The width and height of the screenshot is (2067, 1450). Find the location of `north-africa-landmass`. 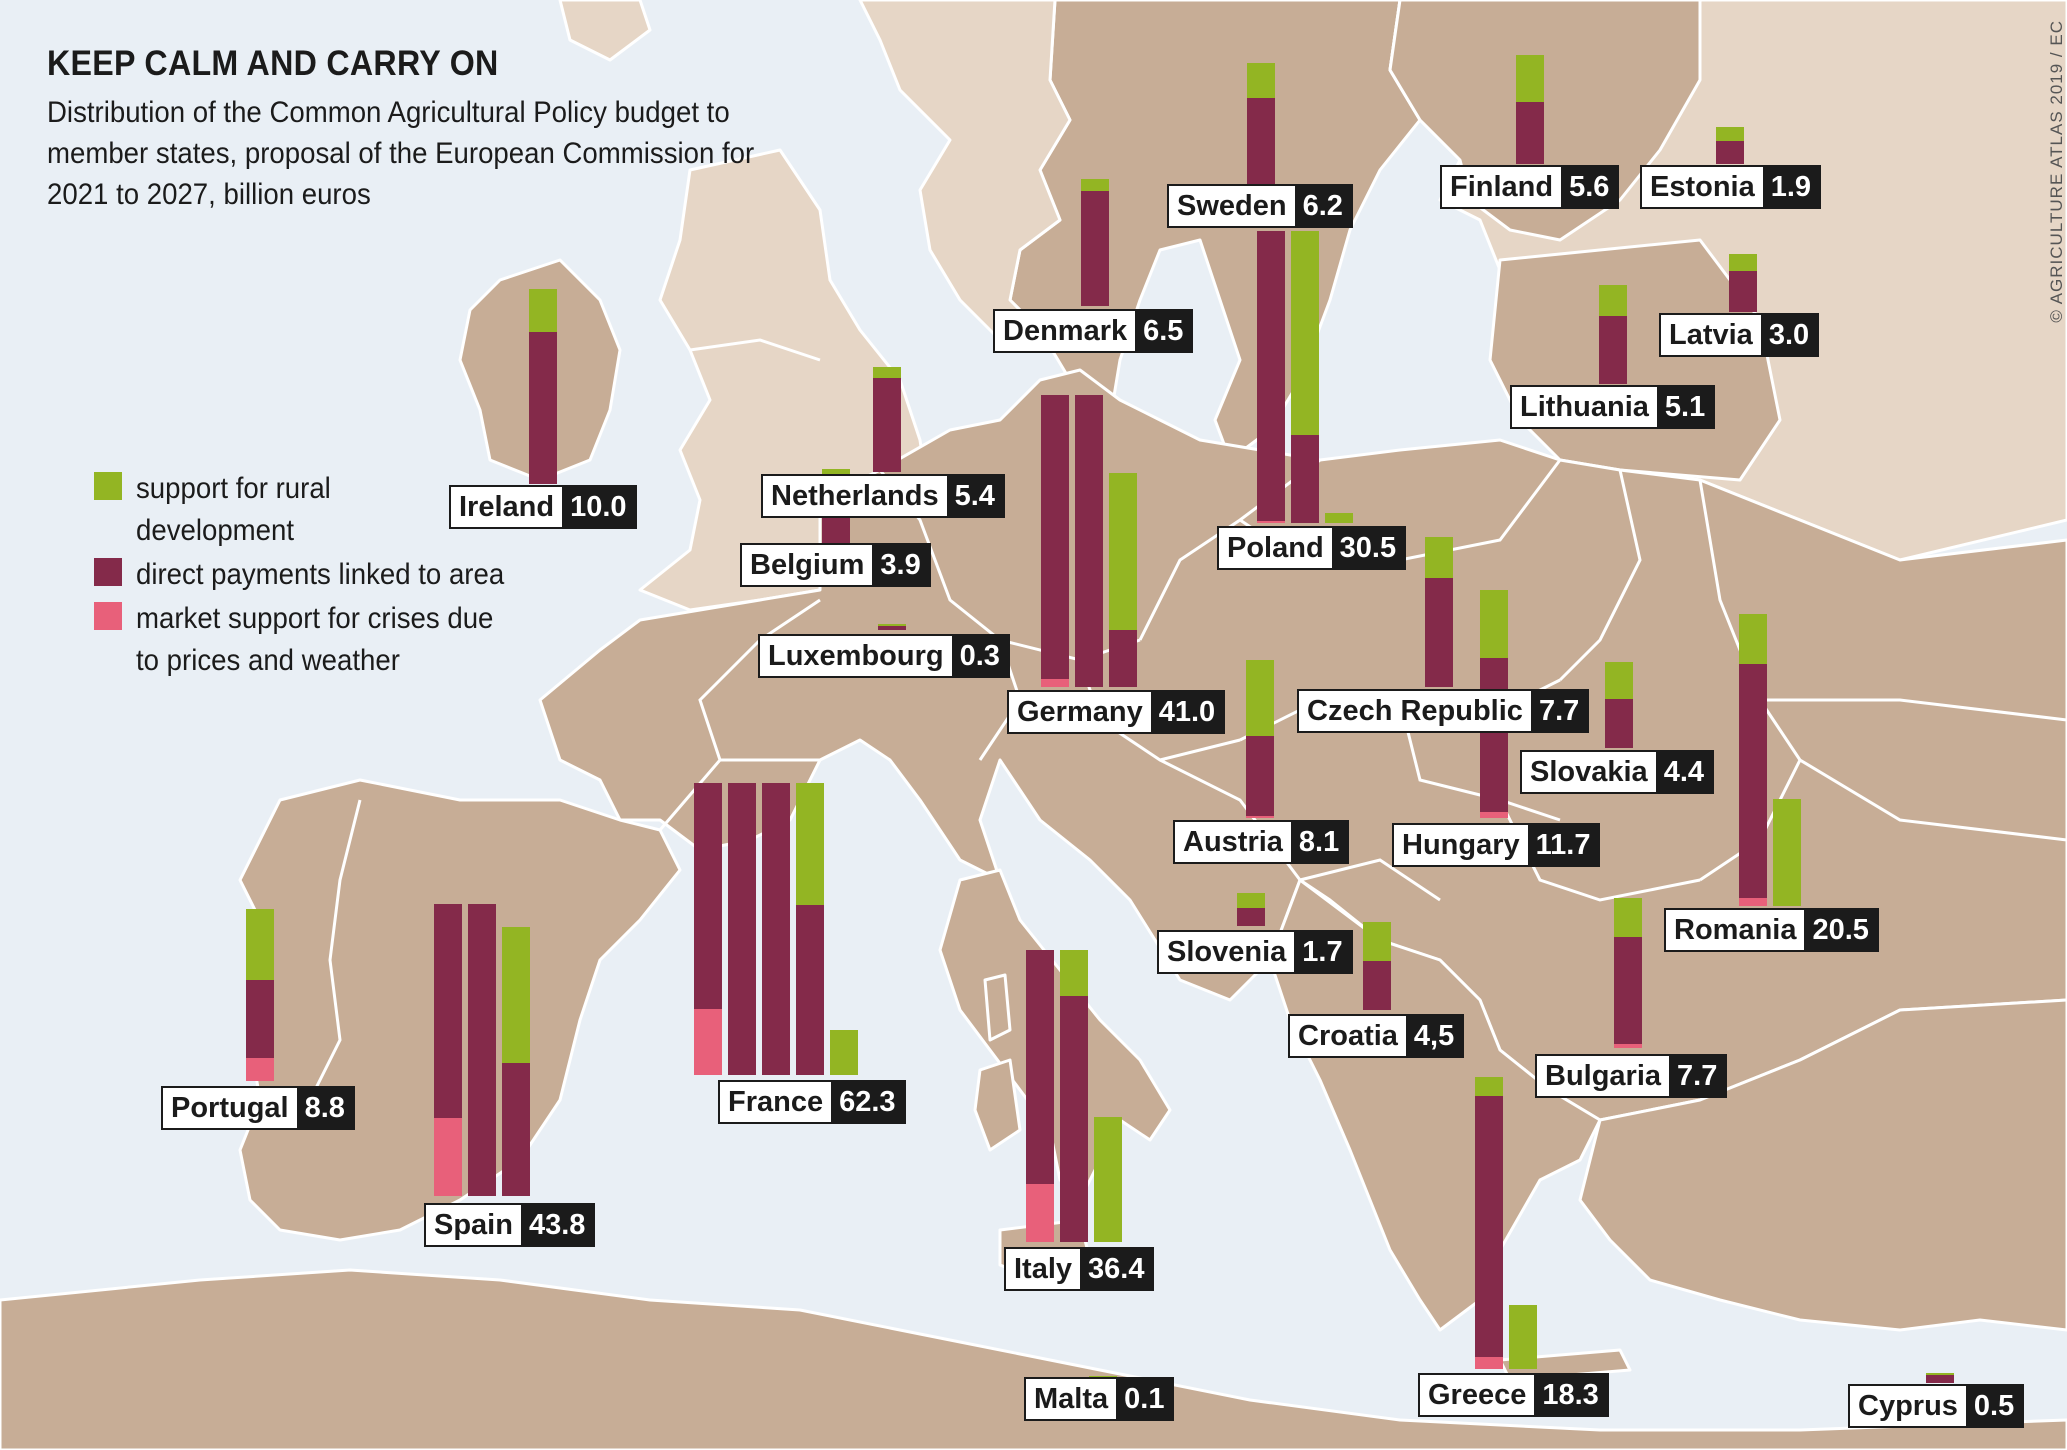

north-africa-landmass is located at coordinates (1033, 1359).